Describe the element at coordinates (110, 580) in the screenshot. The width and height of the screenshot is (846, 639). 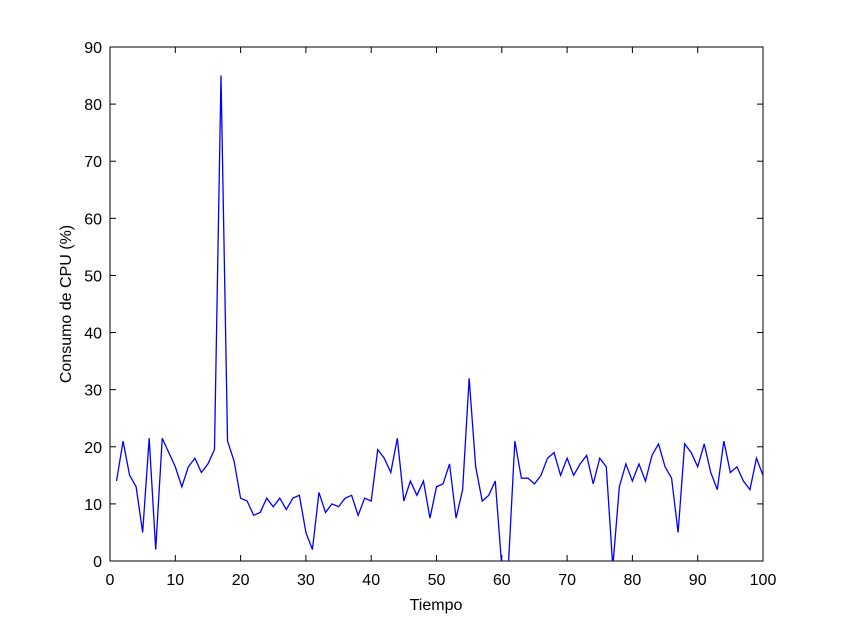
I see `x-tick-label: 0` at that location.